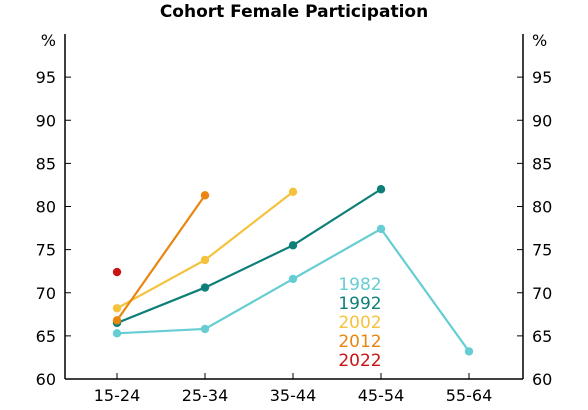 The image size is (588, 410). I want to click on y-tick-label-left: 70, so click(46, 293).